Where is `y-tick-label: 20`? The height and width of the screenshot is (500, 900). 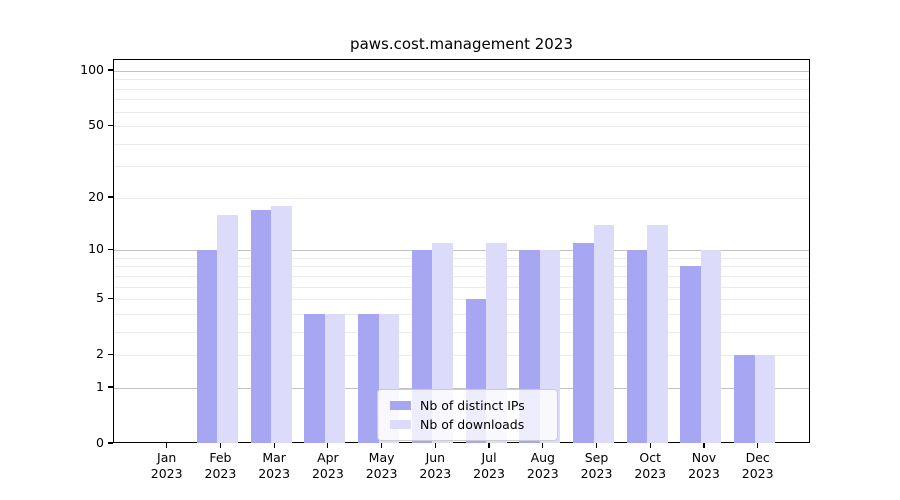 y-tick-label: 20 is located at coordinates (96, 196).